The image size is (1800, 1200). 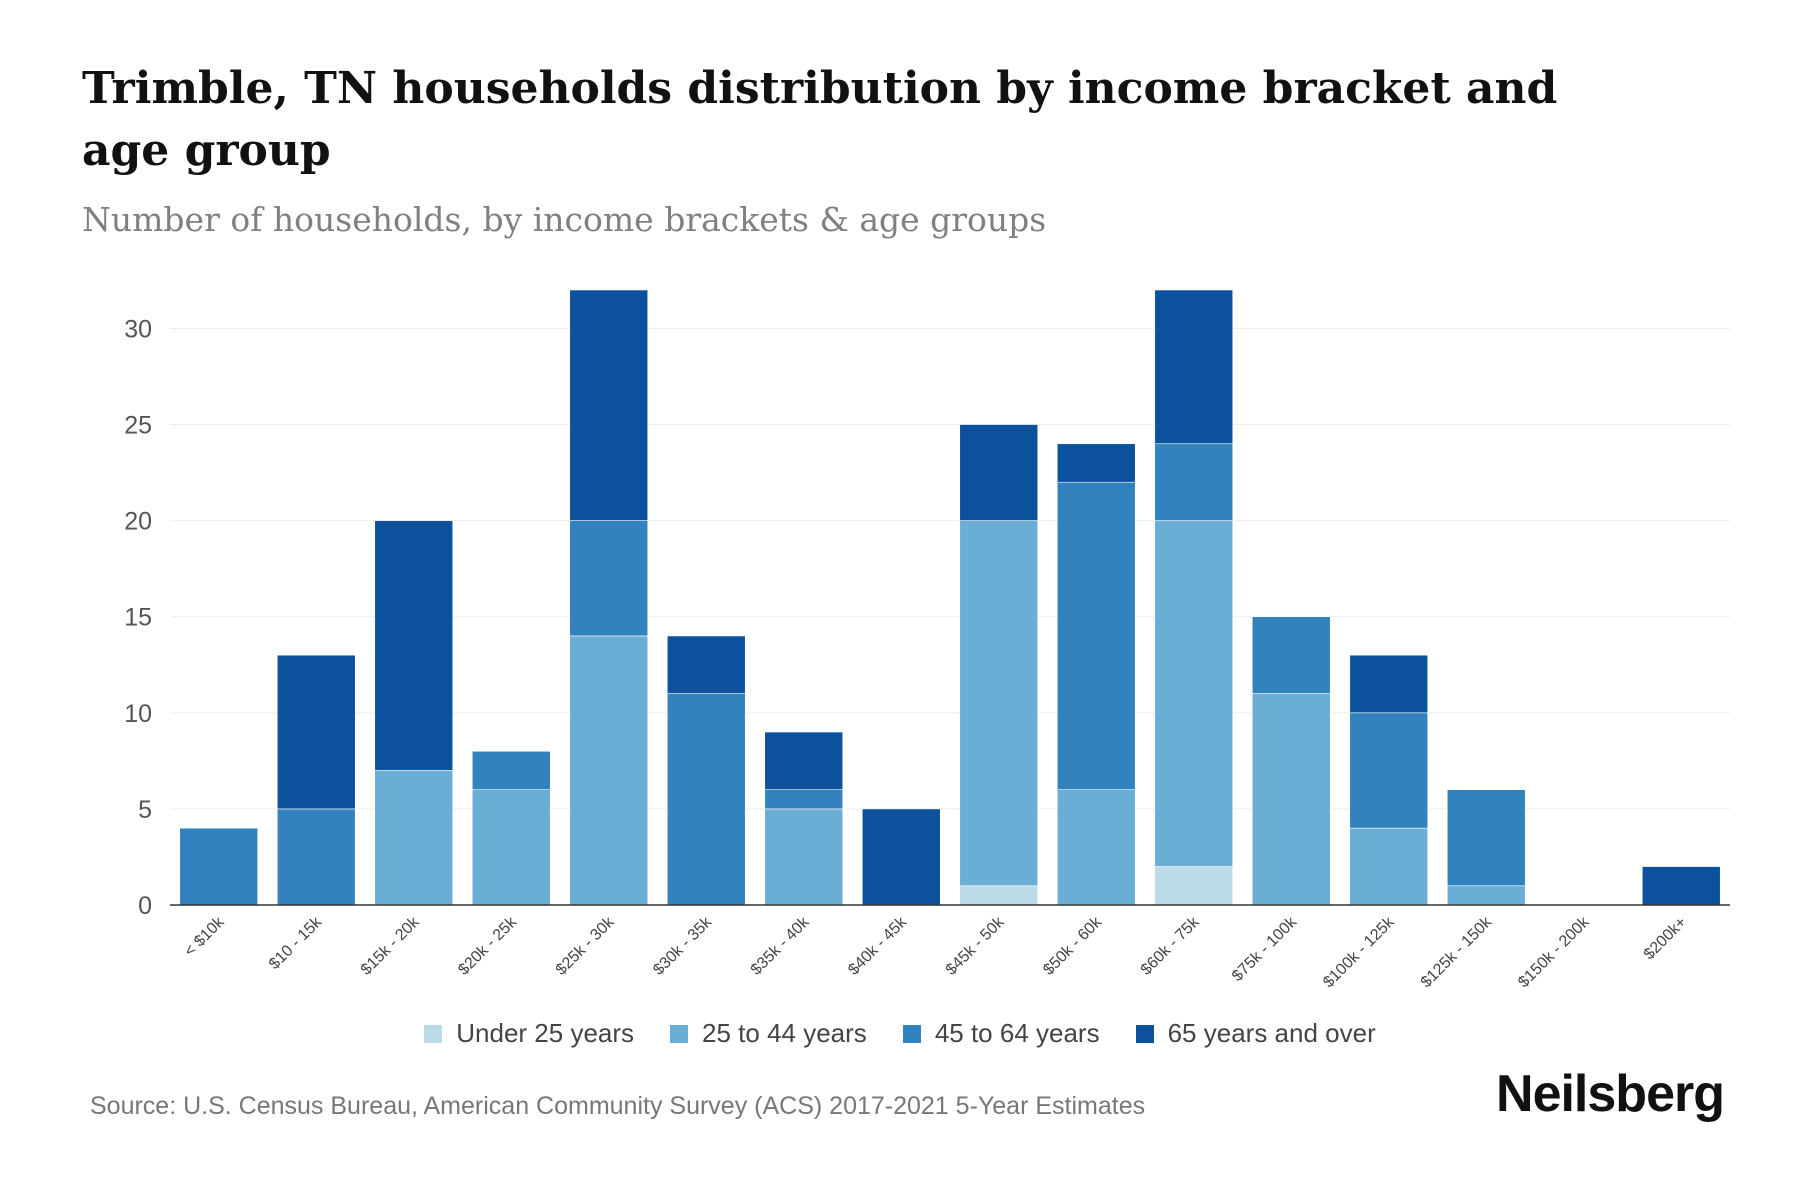 What do you see at coordinates (488, 946) in the screenshot?
I see `x-tick-label: $20k - 25k` at bounding box center [488, 946].